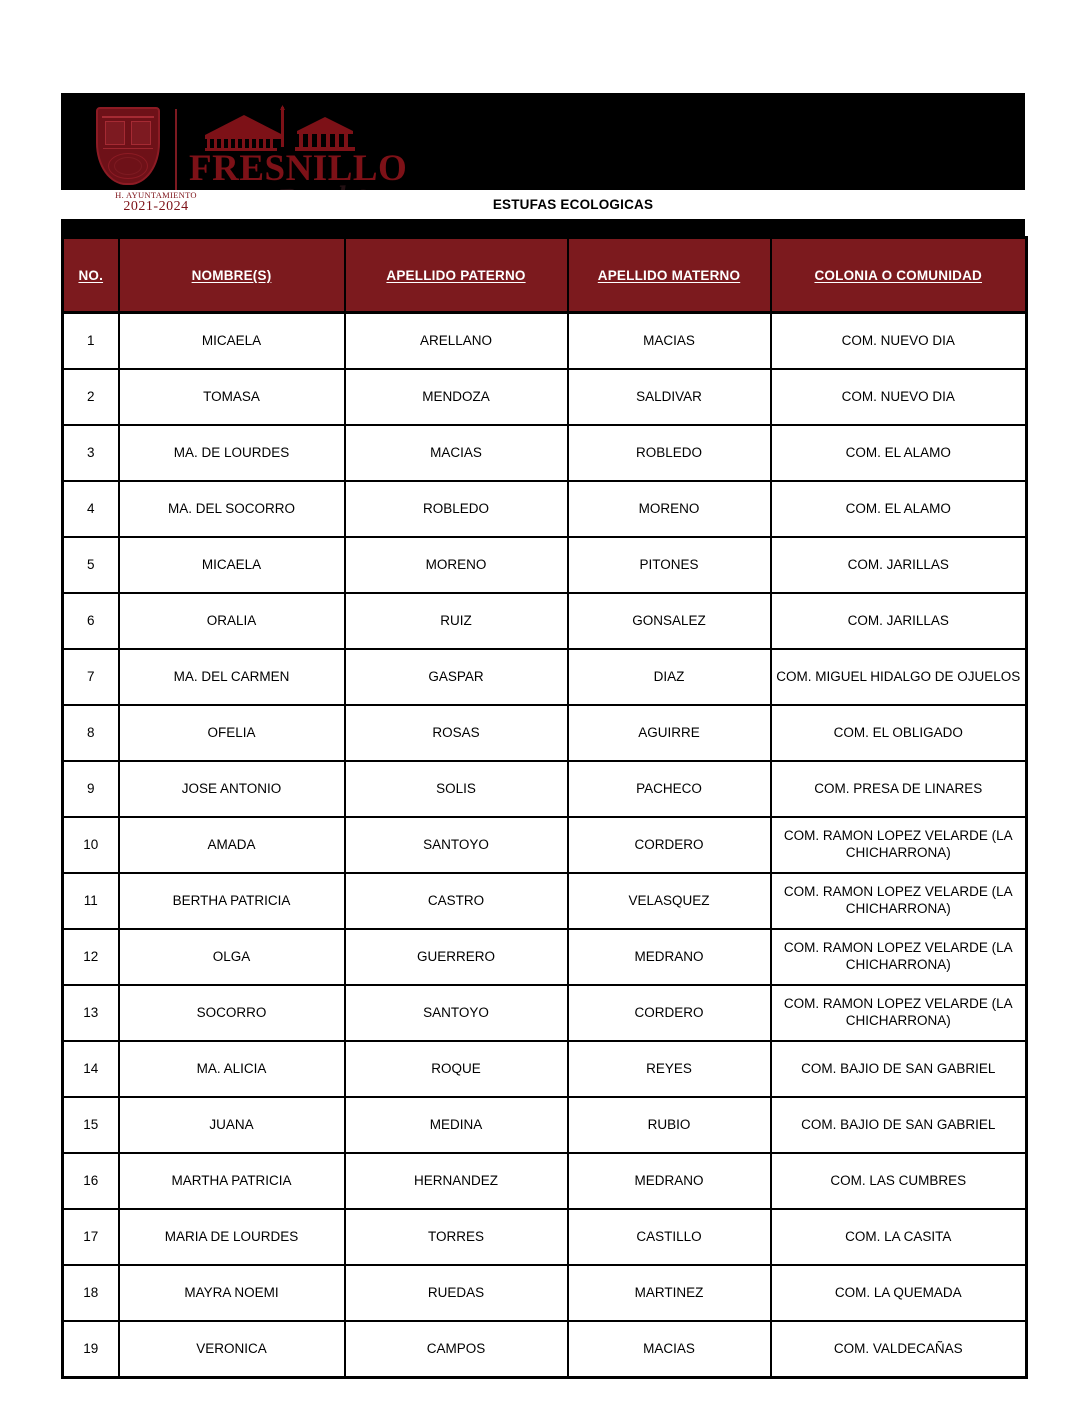  Describe the element at coordinates (456, 677) in the screenshot. I see `cell-paterno: GASPAR` at that location.